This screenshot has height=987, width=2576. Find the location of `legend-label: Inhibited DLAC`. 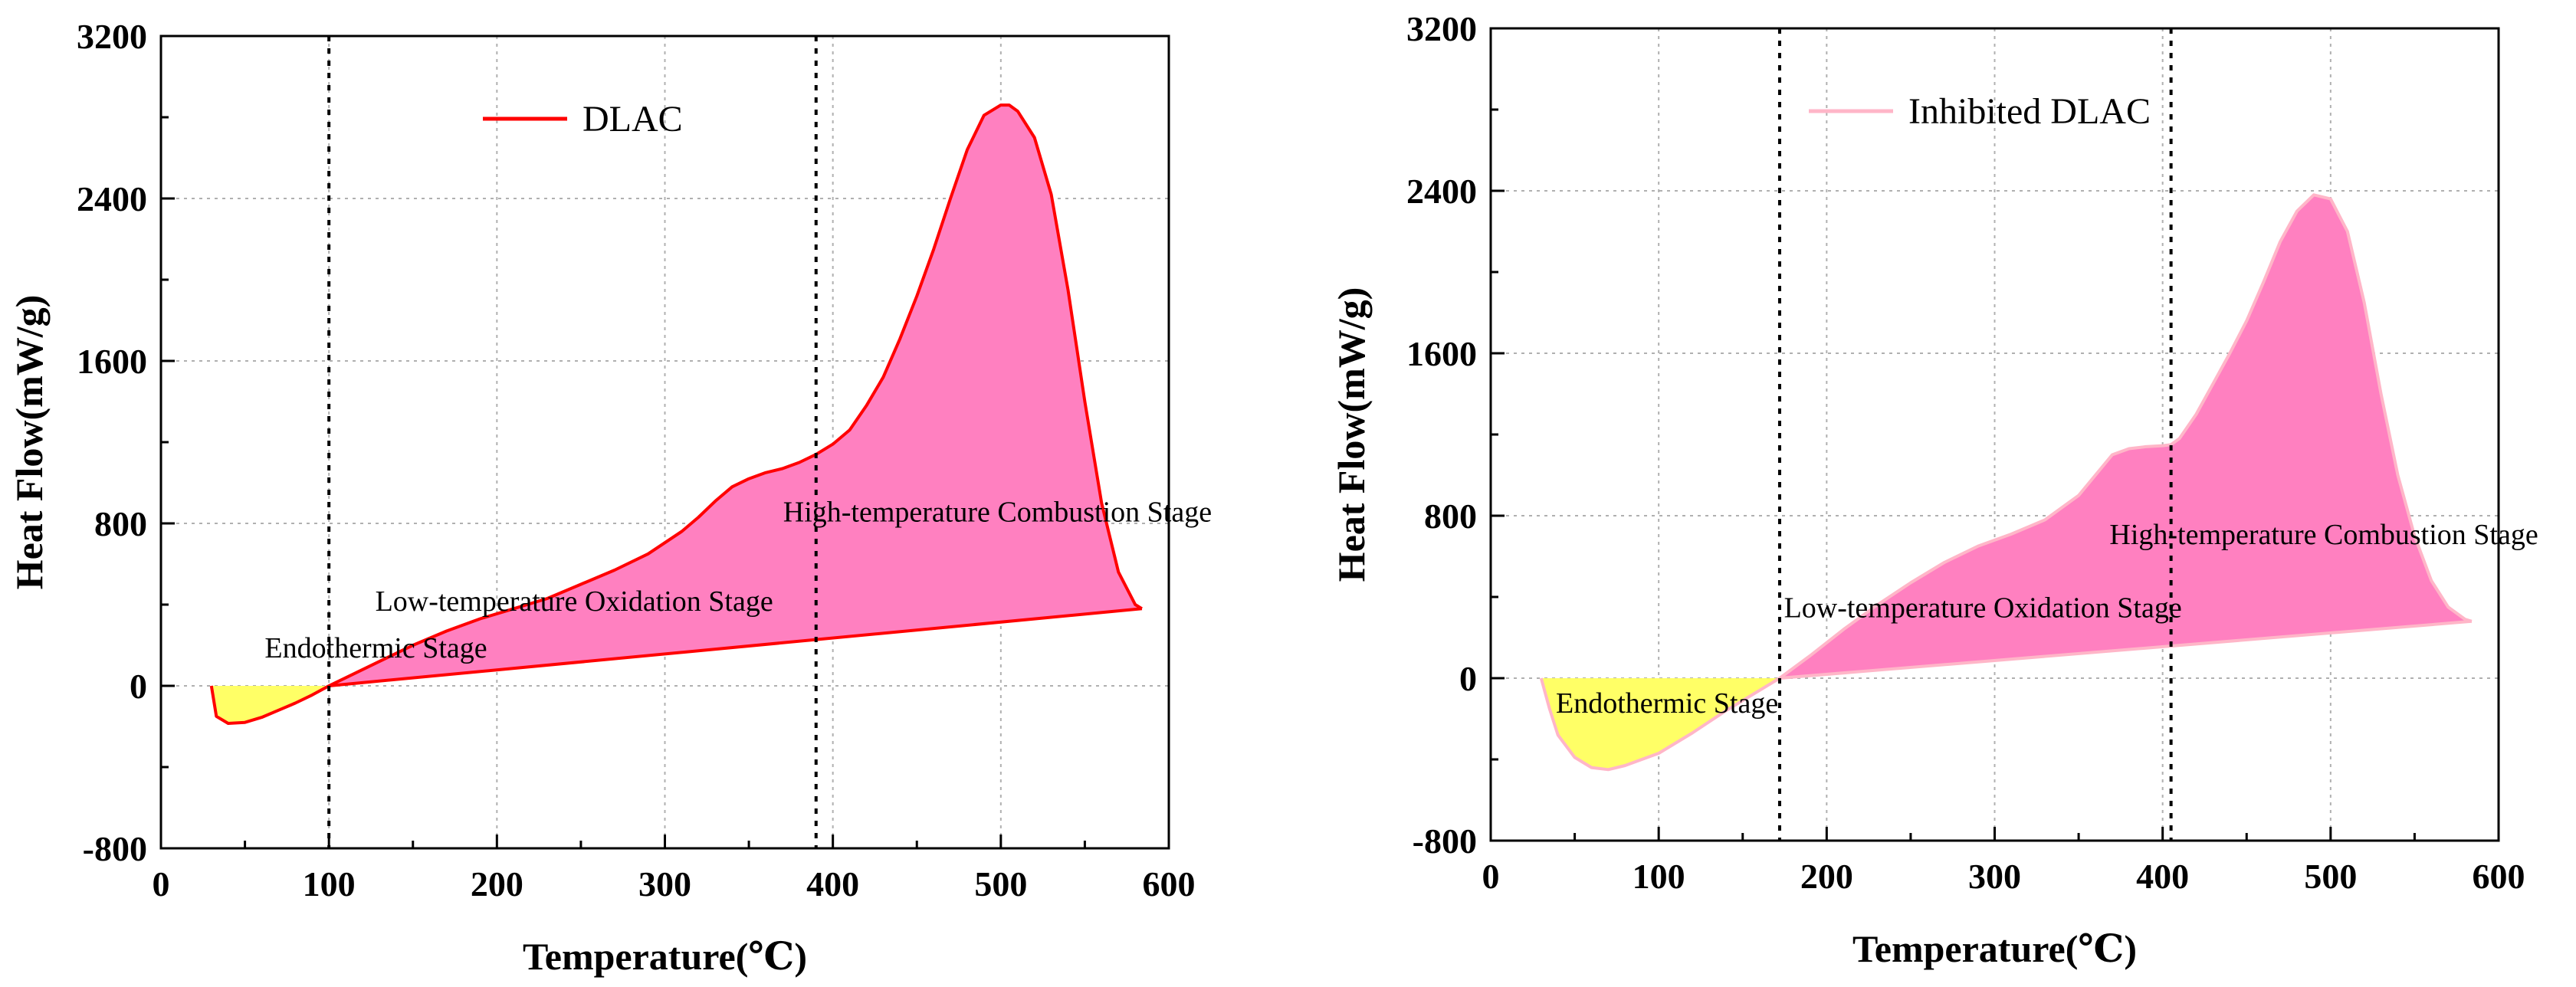

legend-label: Inhibited DLAC is located at coordinates (2029, 111).